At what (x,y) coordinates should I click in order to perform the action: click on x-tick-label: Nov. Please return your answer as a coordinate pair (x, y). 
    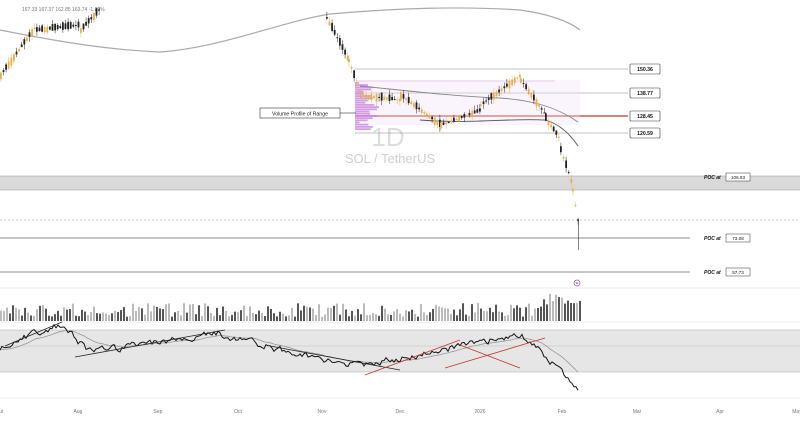
    Looking at the image, I should click on (322, 412).